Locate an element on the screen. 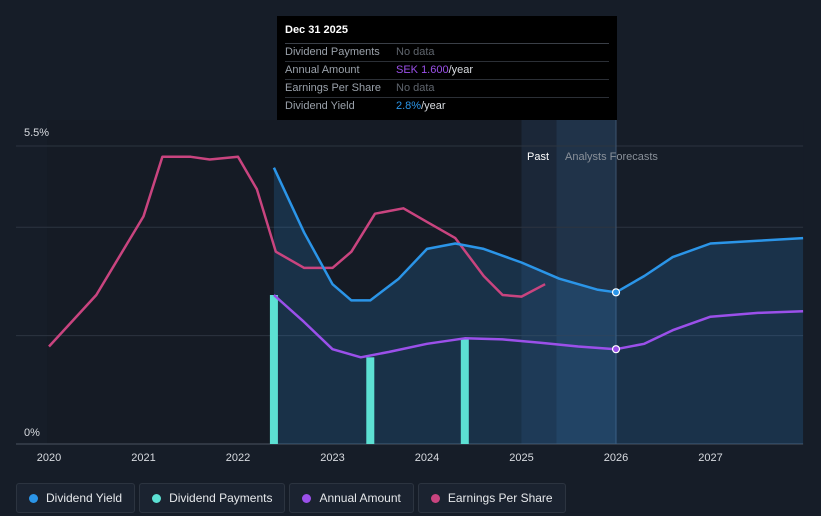  legend-item-annual-amount: Annual Amount is located at coordinates (351, 498).